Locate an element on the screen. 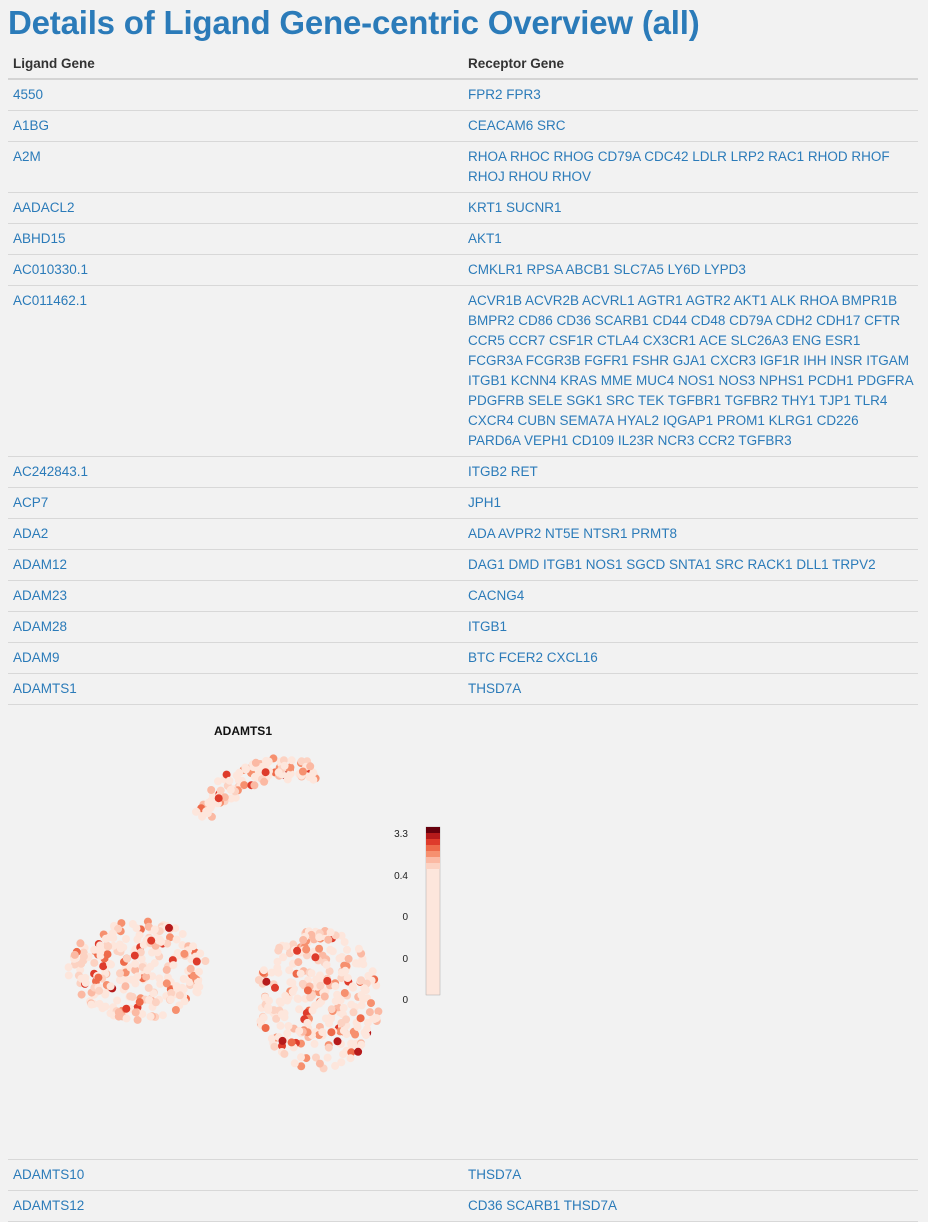 Image resolution: width=928 pixels, height=1222 pixels. ligand-gene-link: ADA2 is located at coordinates (31, 533).